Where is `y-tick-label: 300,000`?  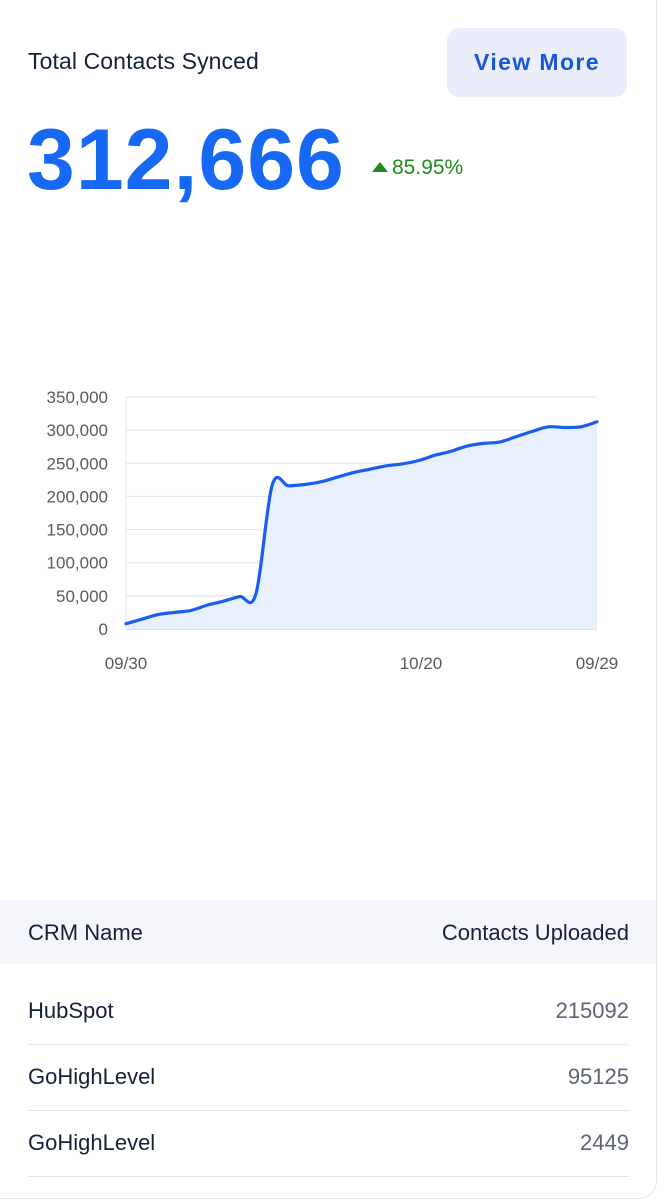 y-tick-label: 300,000 is located at coordinates (77, 430).